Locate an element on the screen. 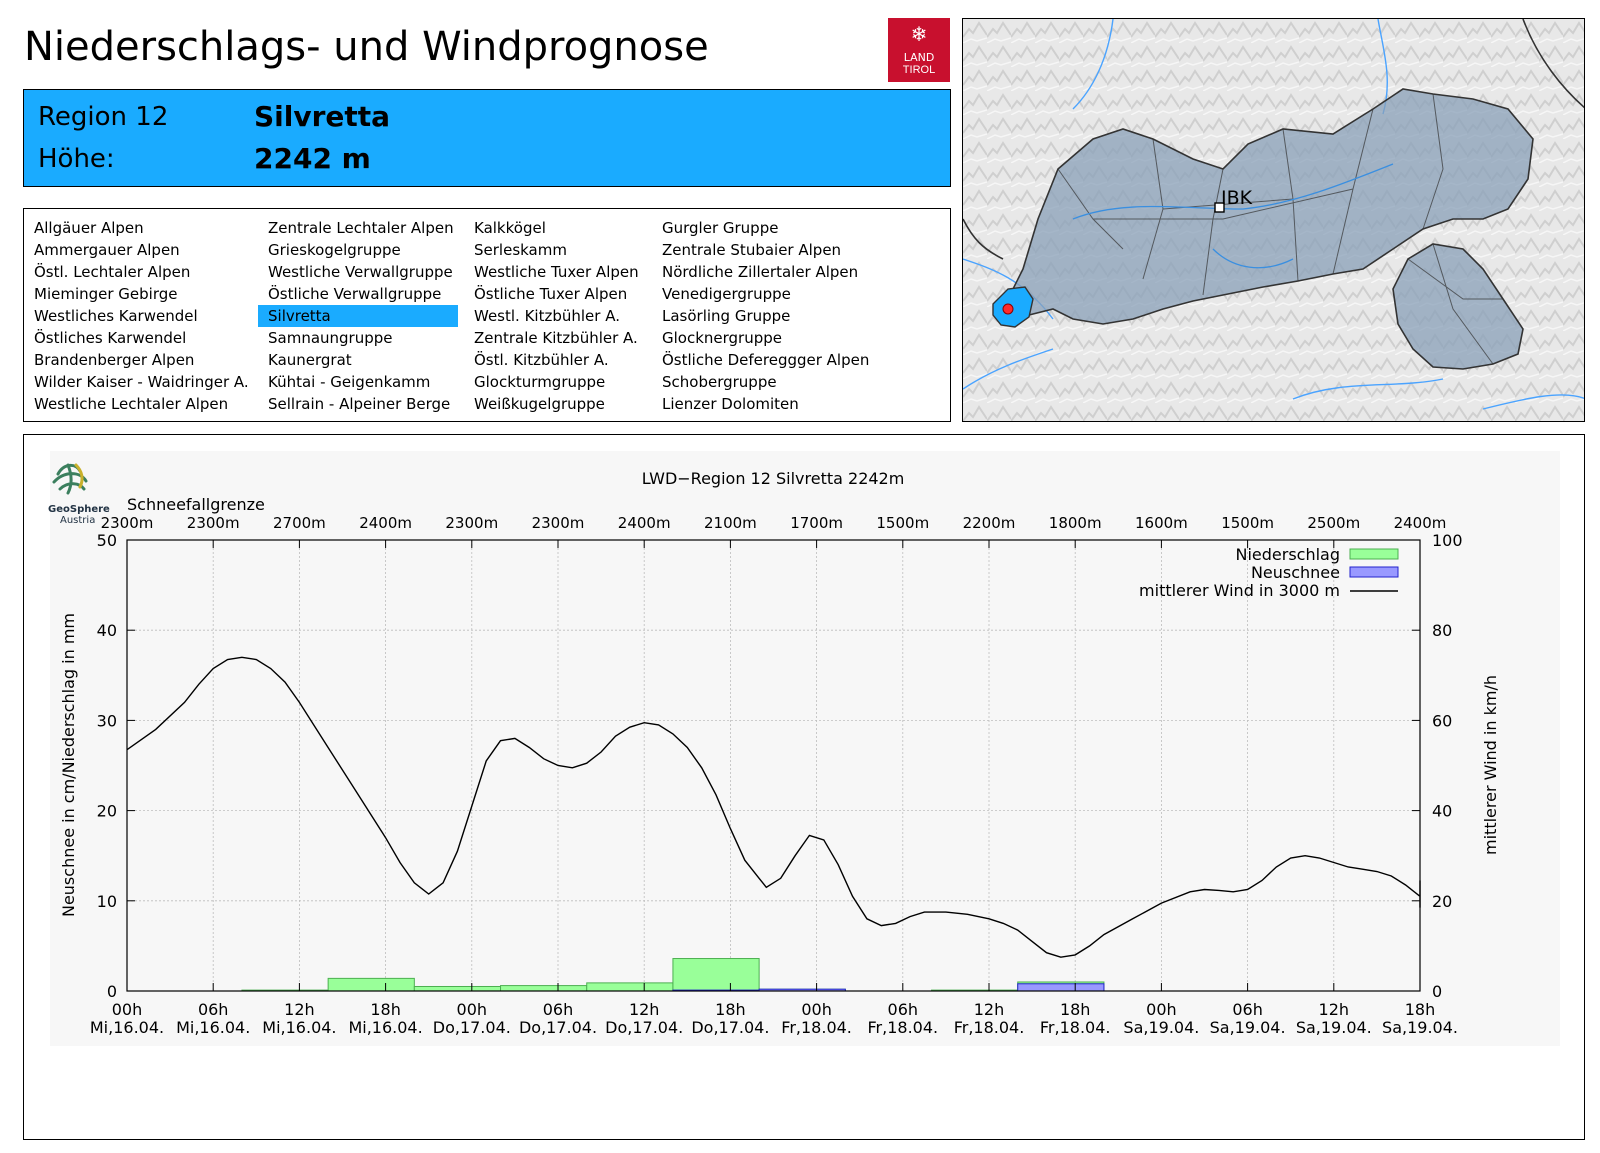 The width and height of the screenshot is (1600, 1153). tirol-north-shape is located at coordinates (1270, 206).